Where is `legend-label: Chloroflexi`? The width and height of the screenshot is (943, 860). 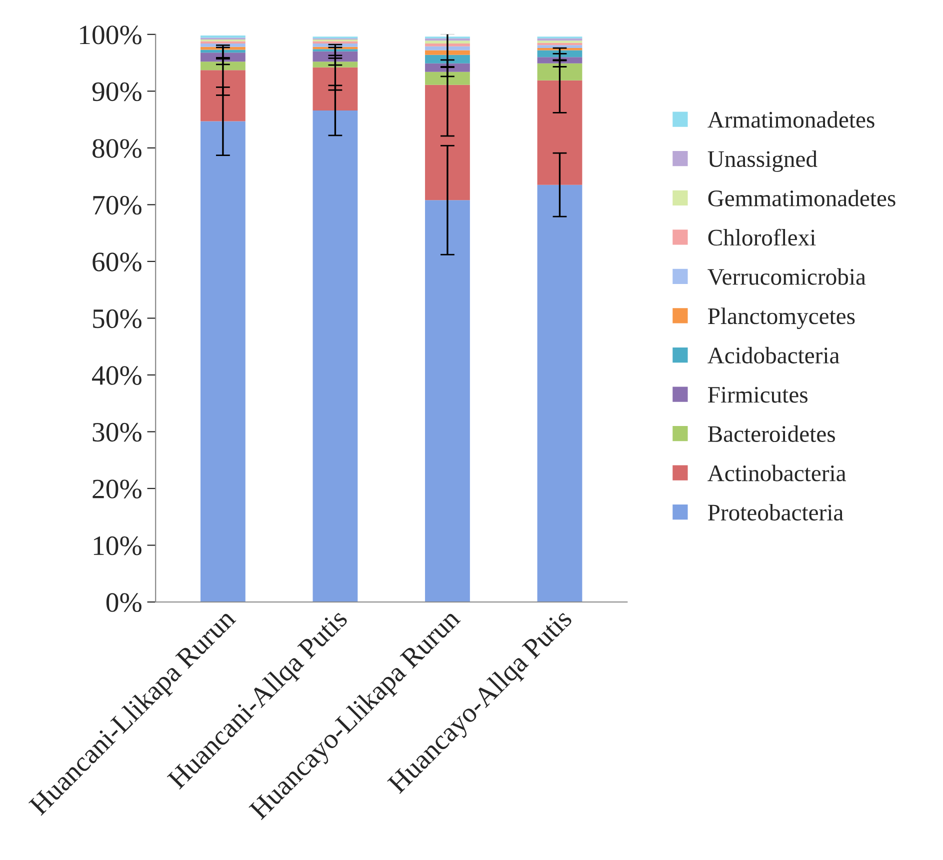 legend-label: Chloroflexi is located at coordinates (762, 237).